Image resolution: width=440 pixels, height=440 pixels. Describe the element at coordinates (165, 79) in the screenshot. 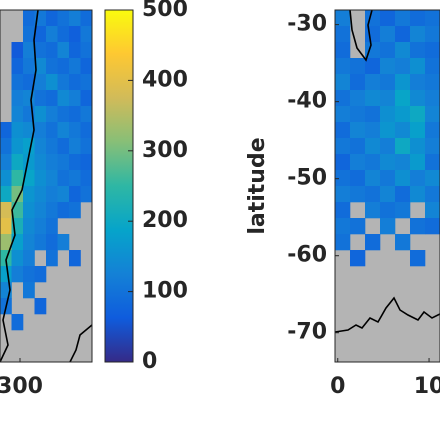

I see `colorbar-tick-label: 400` at that location.